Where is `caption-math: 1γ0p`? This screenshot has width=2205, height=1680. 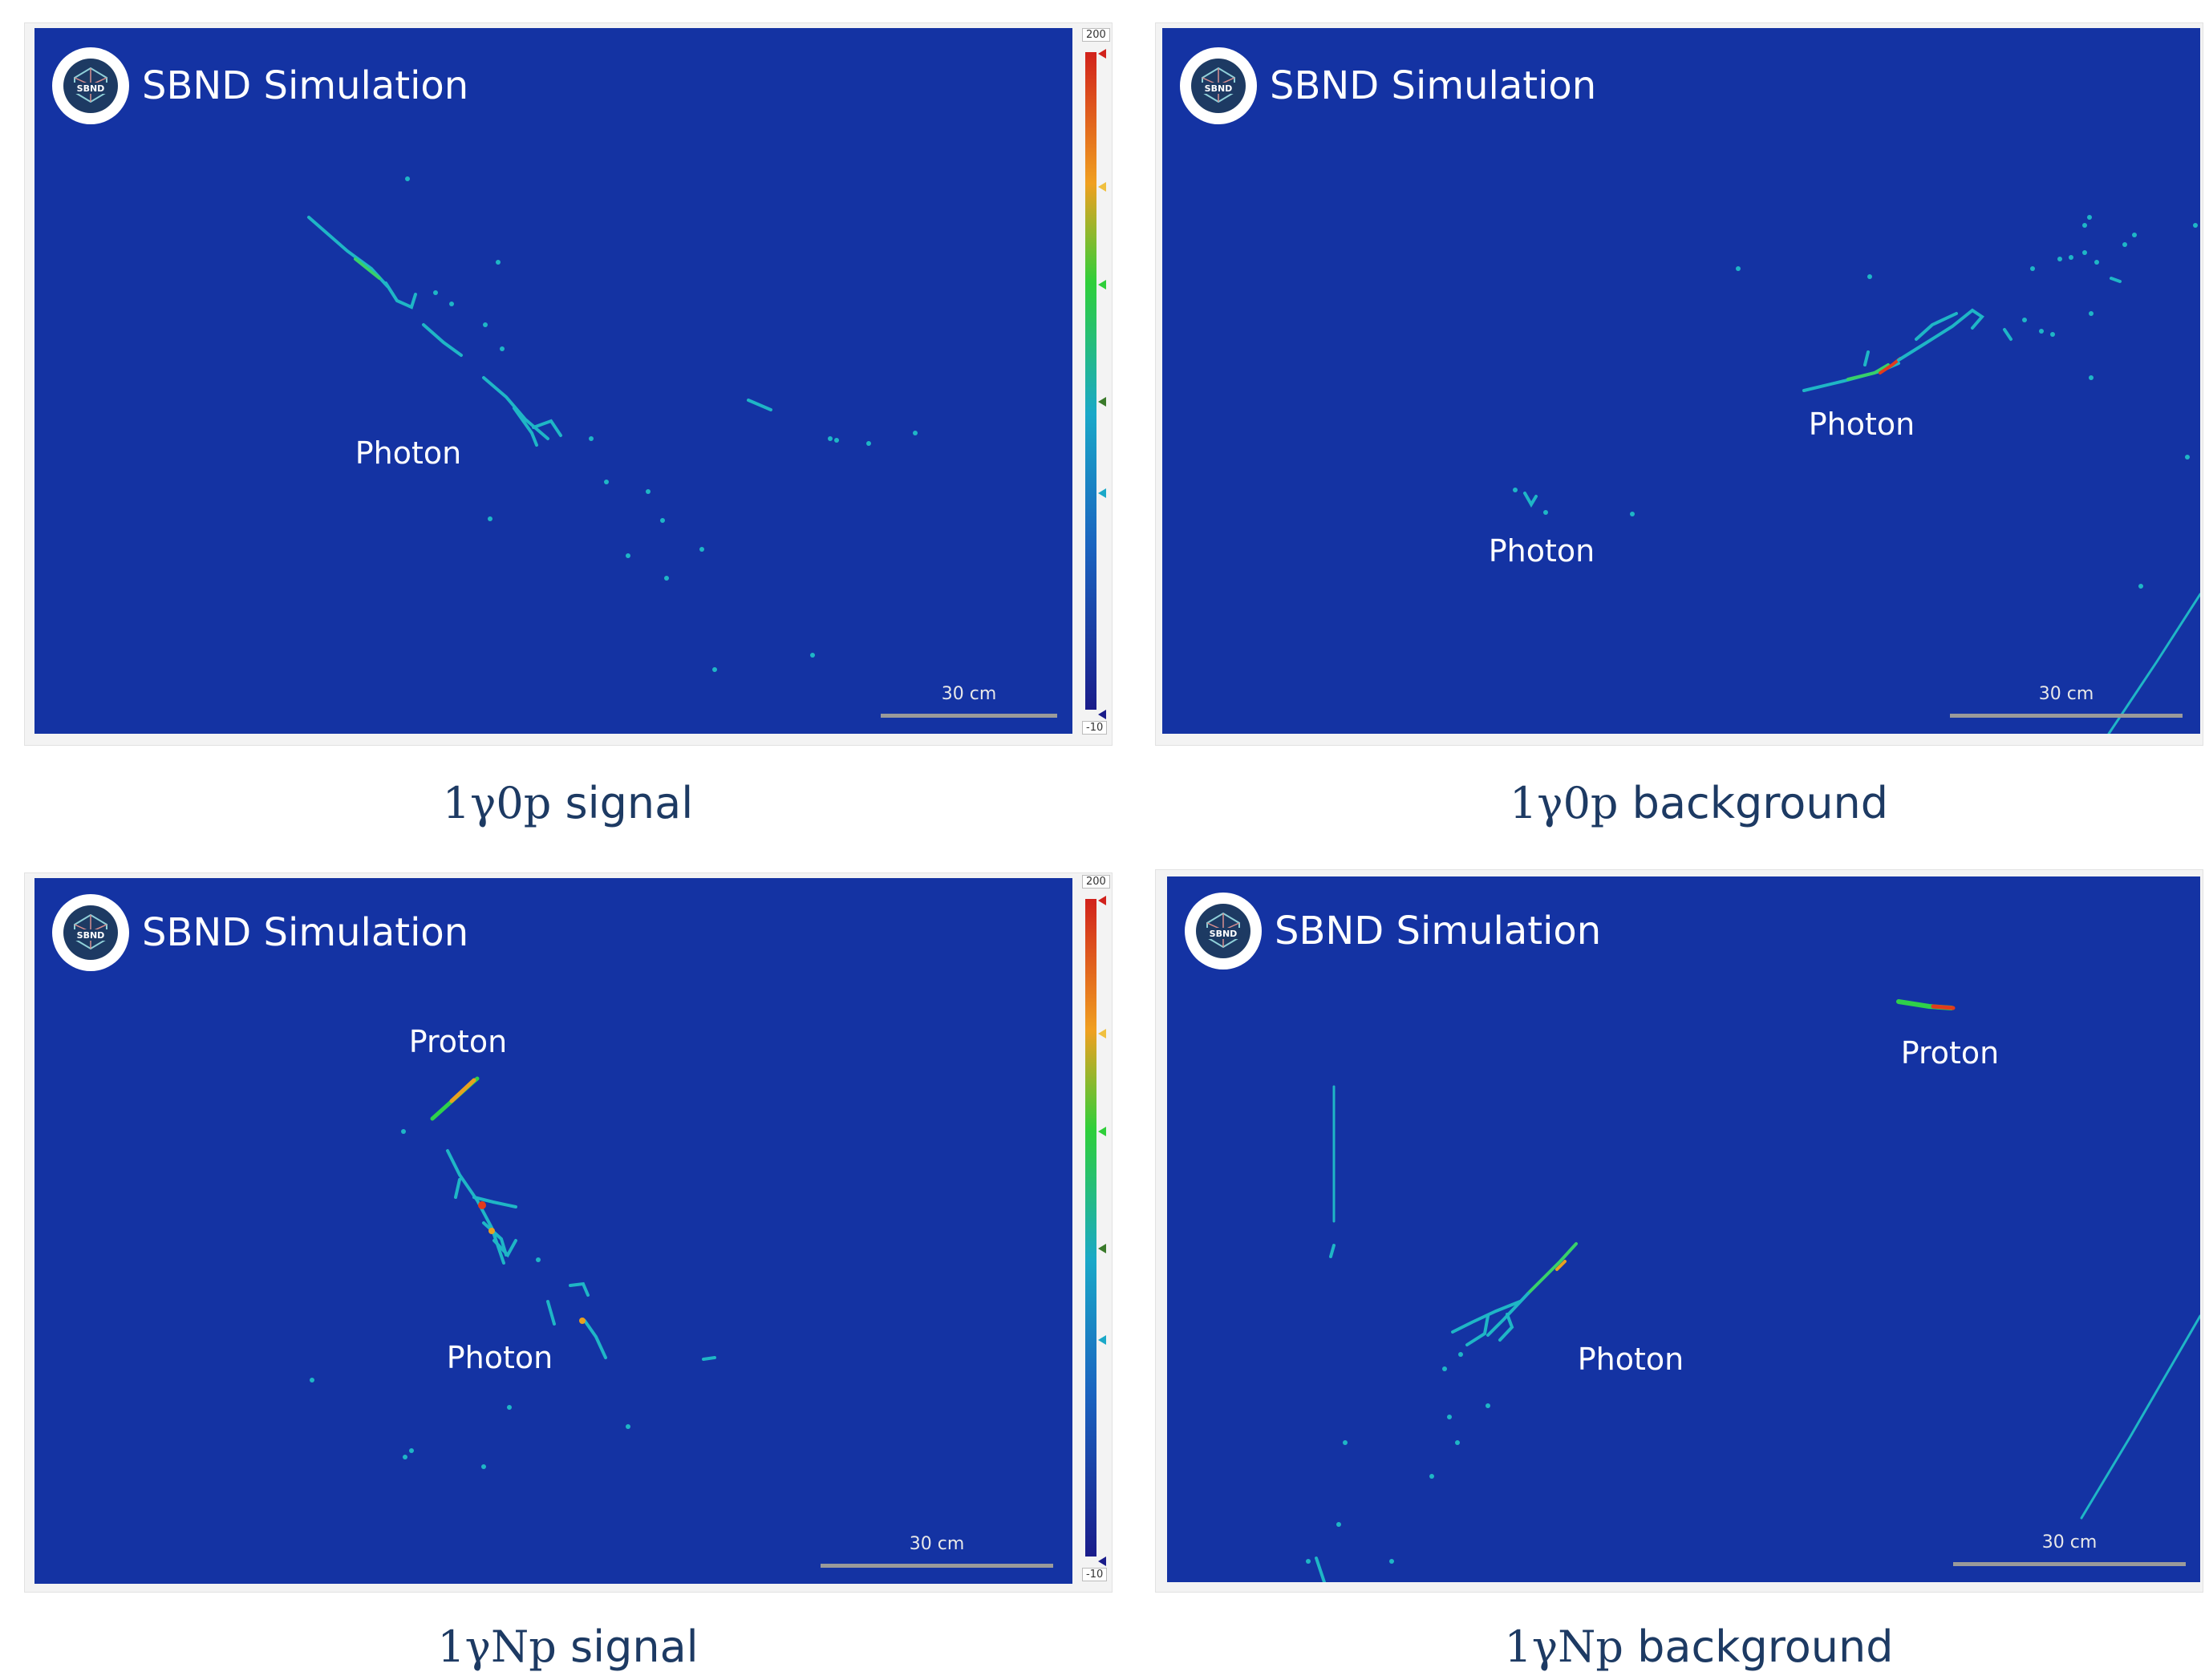 caption-math: 1γ0p is located at coordinates (1564, 803).